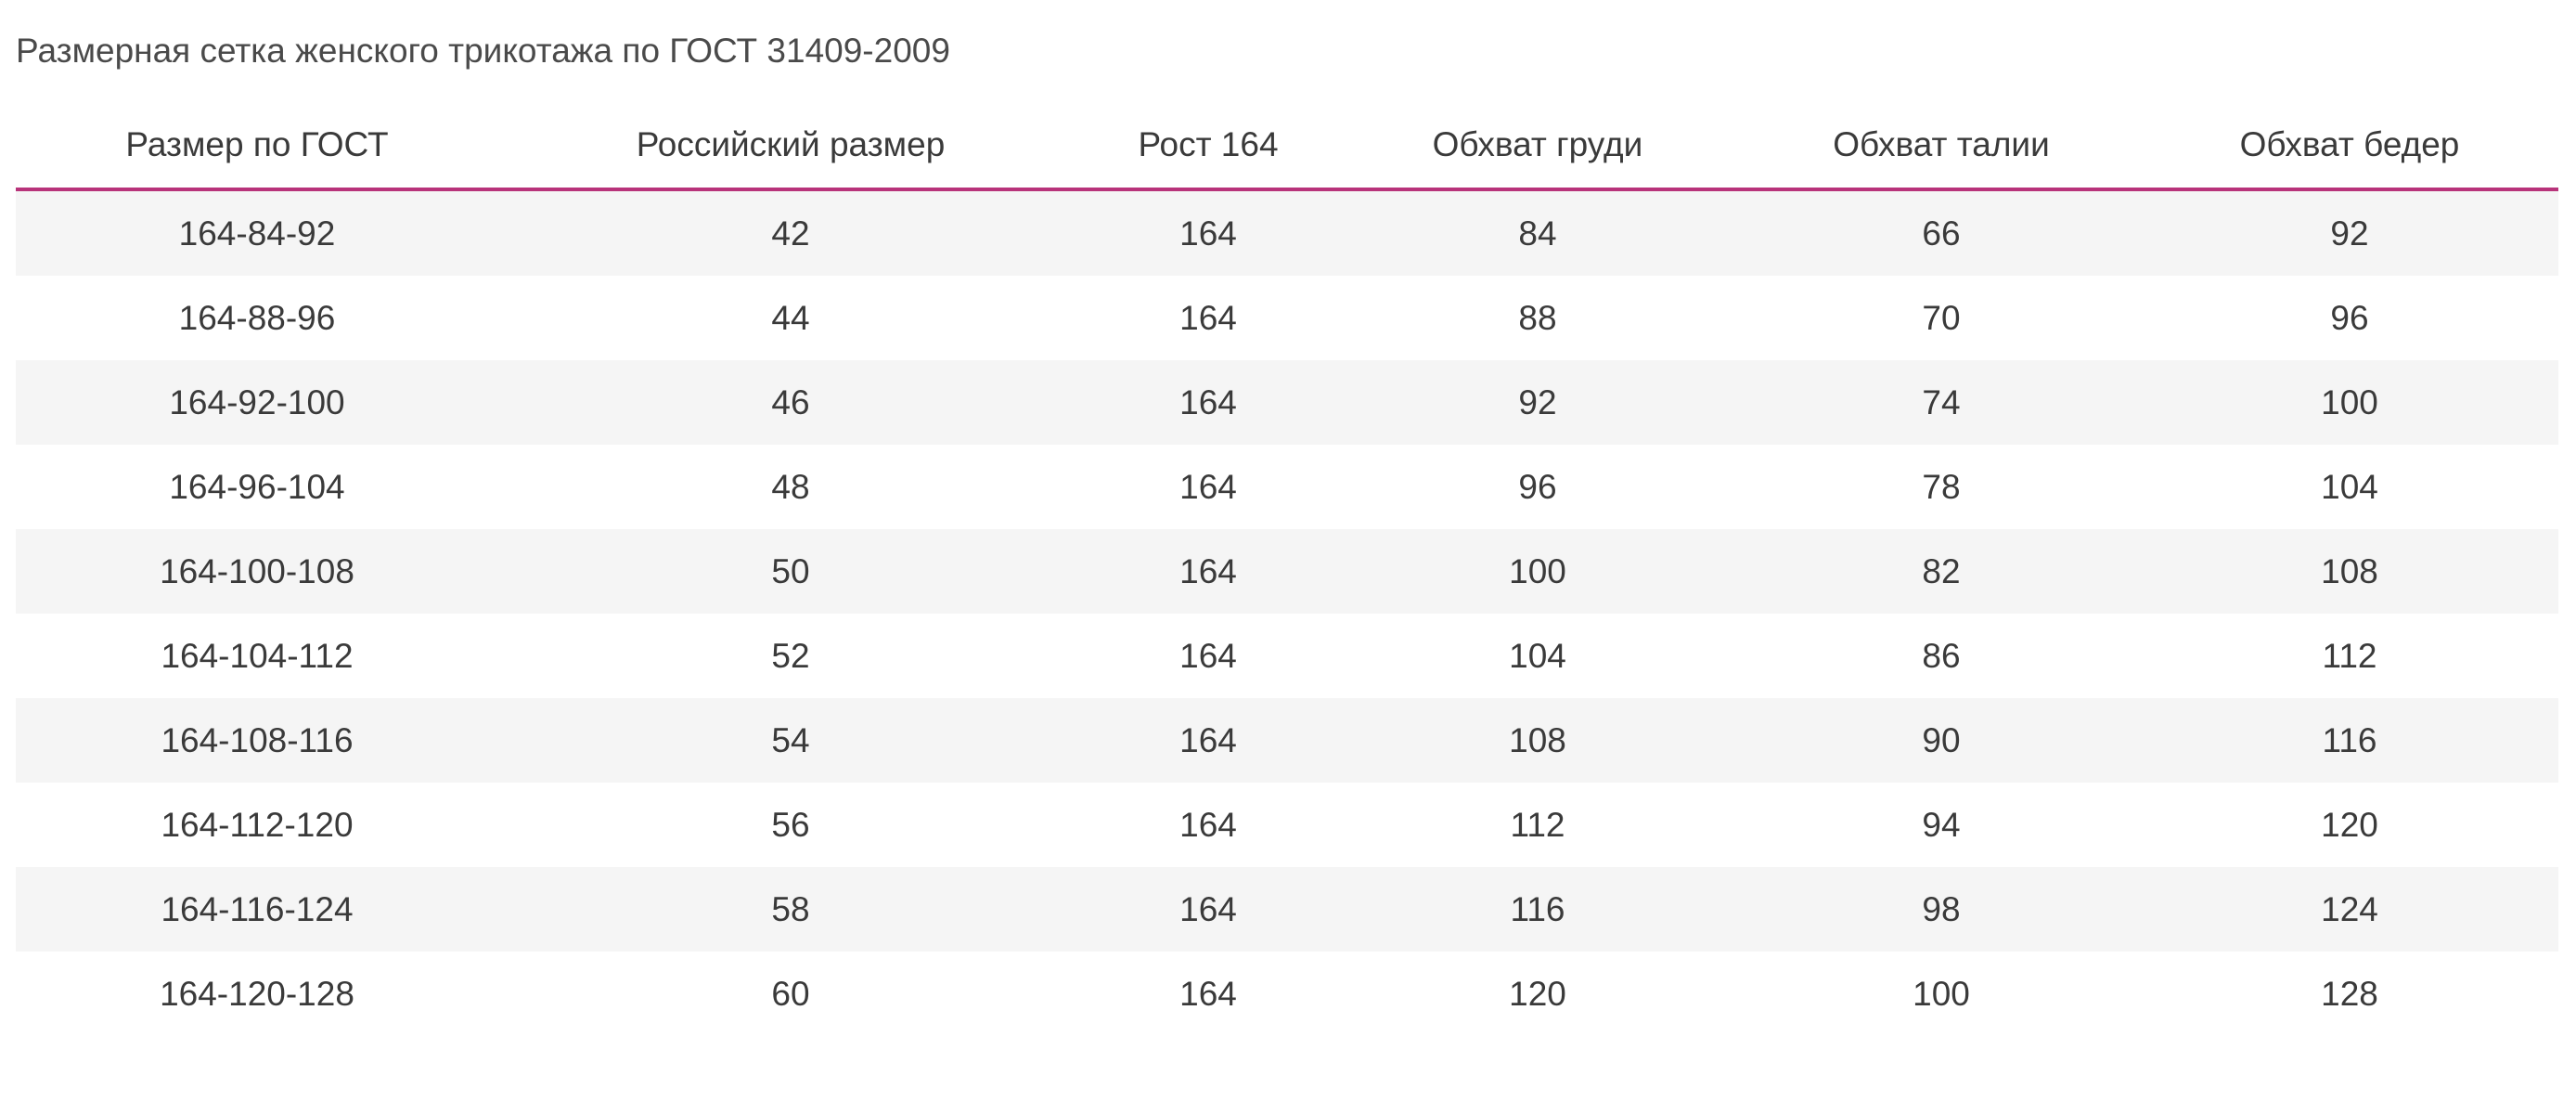 This screenshot has height=1114, width=2576. What do you see at coordinates (257, 146) in the screenshot?
I see `header-gost-size: Размер по ГОСТ` at bounding box center [257, 146].